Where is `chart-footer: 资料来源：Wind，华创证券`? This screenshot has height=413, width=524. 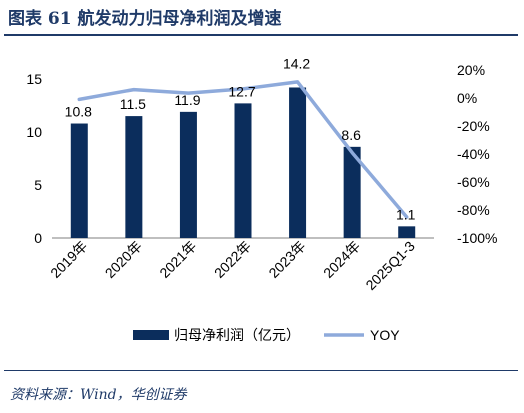 chart-footer: 资料来源：Wind，华创证券 is located at coordinates (262, 391).